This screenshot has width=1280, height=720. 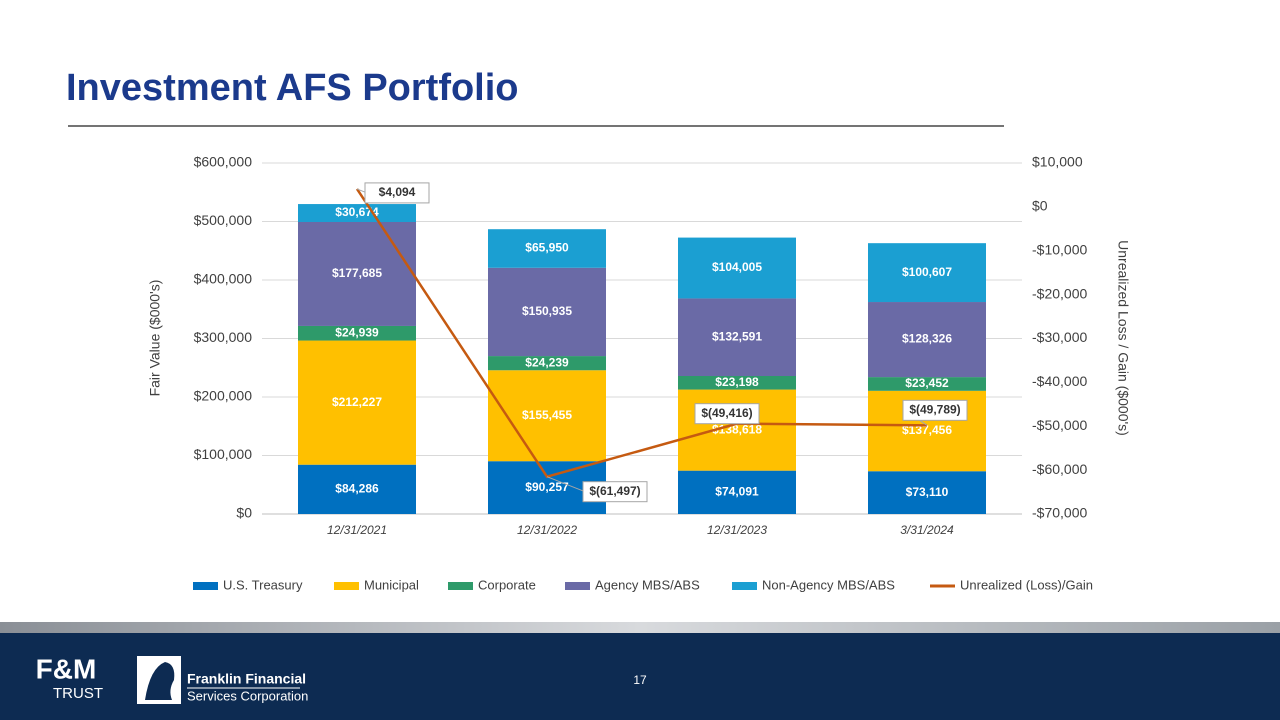 What do you see at coordinates (1059, 469) in the screenshot?
I see `y2-tick-label: -$60,000` at bounding box center [1059, 469].